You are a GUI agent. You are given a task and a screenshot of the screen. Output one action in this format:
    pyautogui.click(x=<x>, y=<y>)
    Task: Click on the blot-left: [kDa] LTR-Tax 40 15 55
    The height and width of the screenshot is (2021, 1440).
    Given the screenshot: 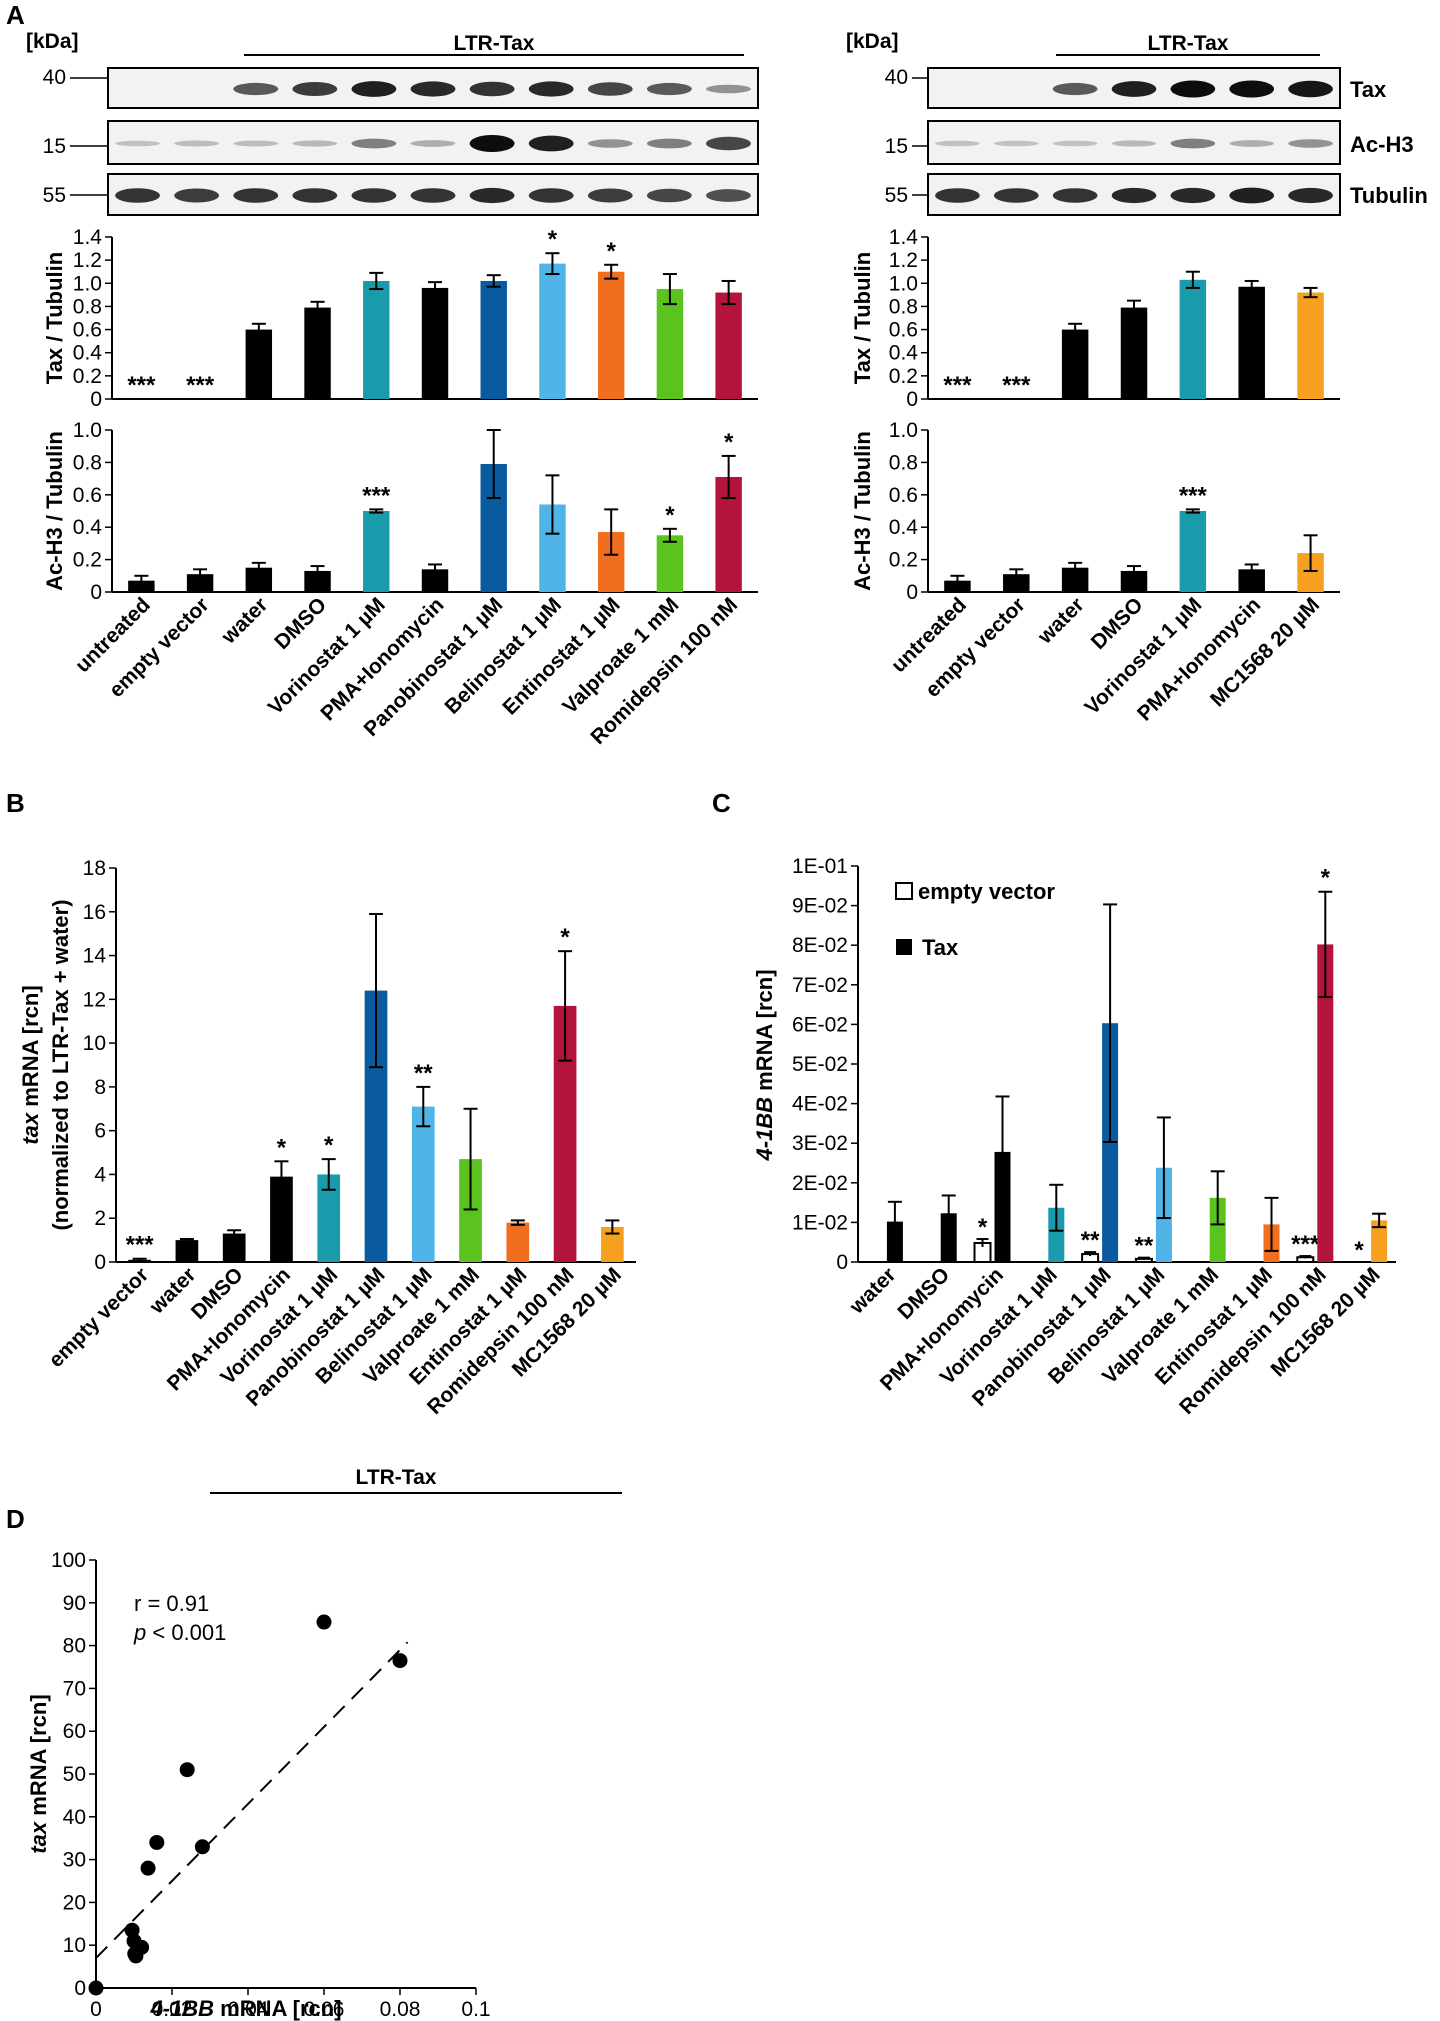 What is the action you would take?
    pyautogui.click(x=392, y=123)
    